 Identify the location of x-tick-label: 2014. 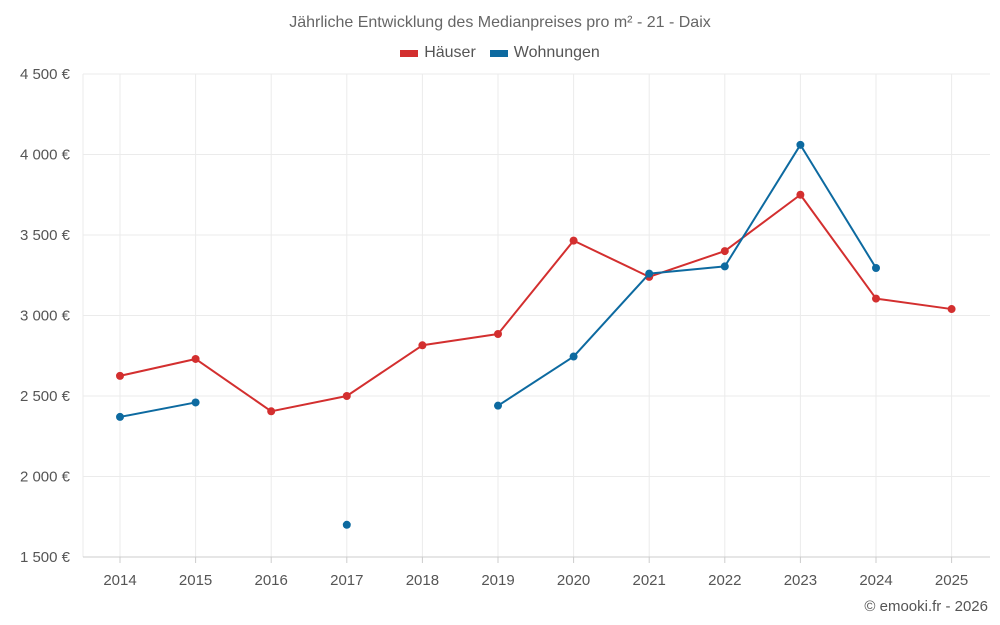
(119, 580).